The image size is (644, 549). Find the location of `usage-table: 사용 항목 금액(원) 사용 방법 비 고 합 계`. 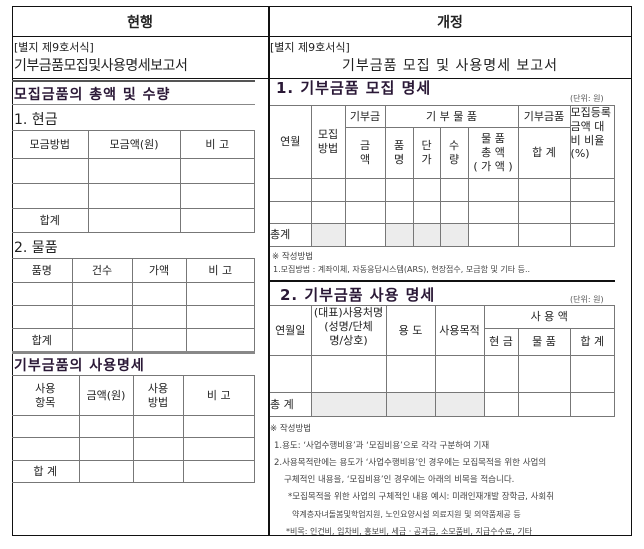

usage-table: 사용 항목 금액(원) 사용 방법 비 고 합 계 is located at coordinates (133, 429).